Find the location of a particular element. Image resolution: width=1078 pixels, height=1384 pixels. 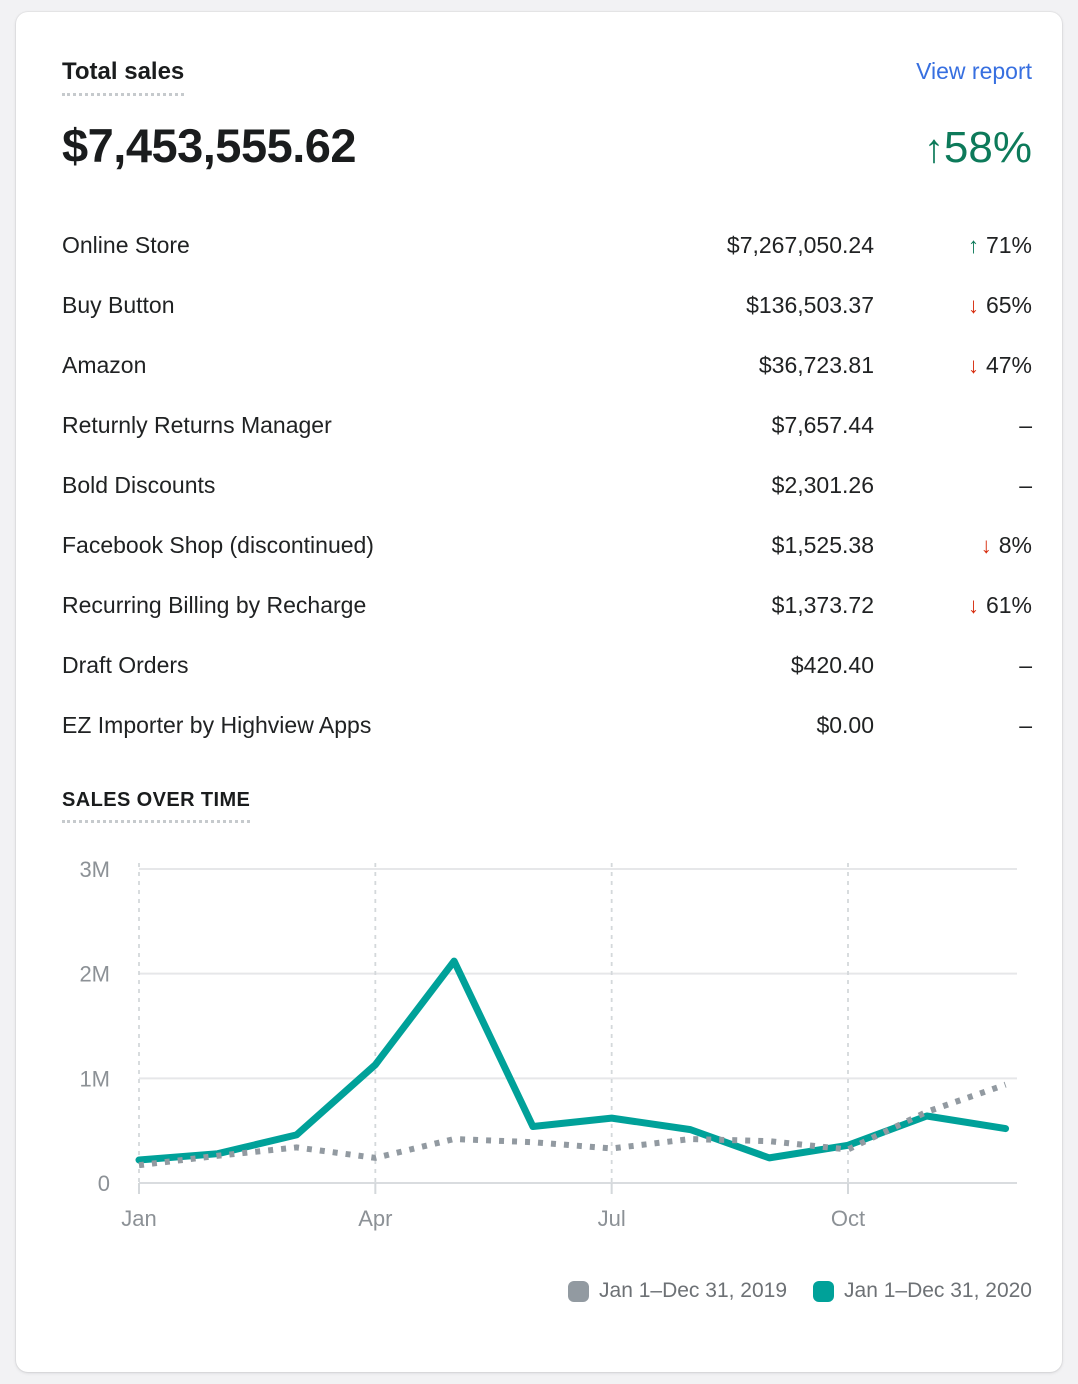

total-change-badge: ↑58% is located at coordinates (978, 148).